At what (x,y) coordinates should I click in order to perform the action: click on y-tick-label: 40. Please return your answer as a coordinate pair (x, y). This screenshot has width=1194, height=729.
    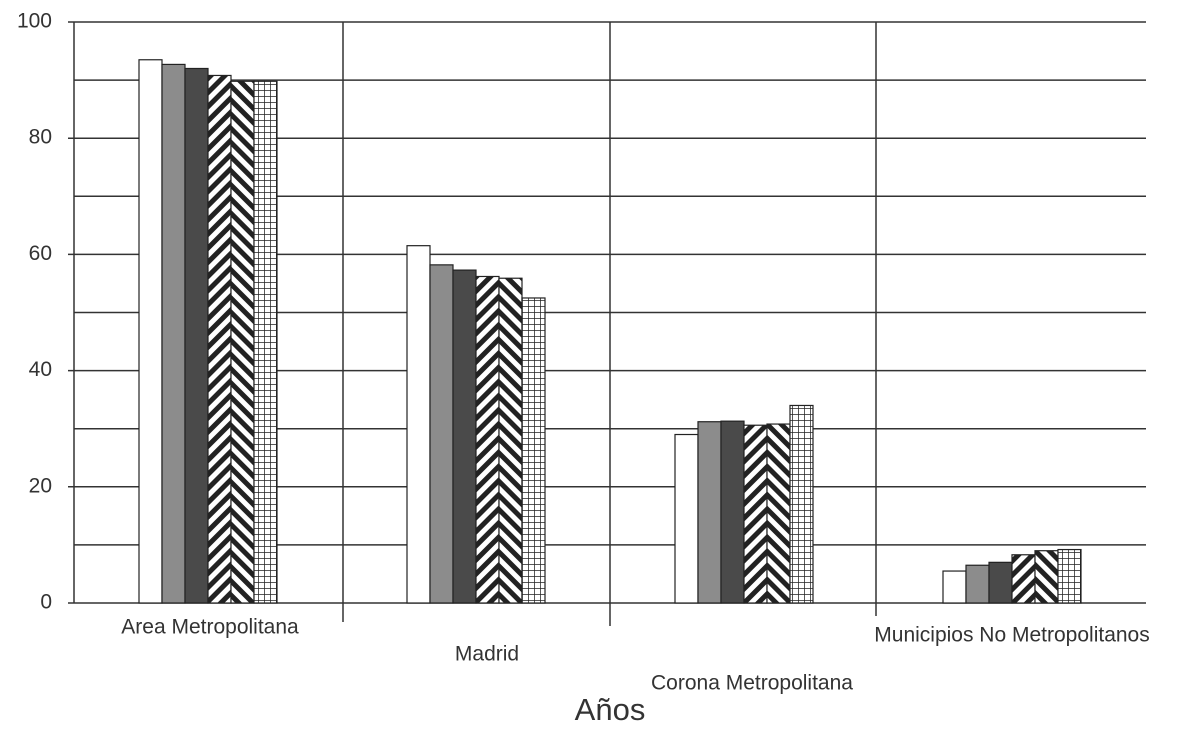
    Looking at the image, I should click on (40, 369).